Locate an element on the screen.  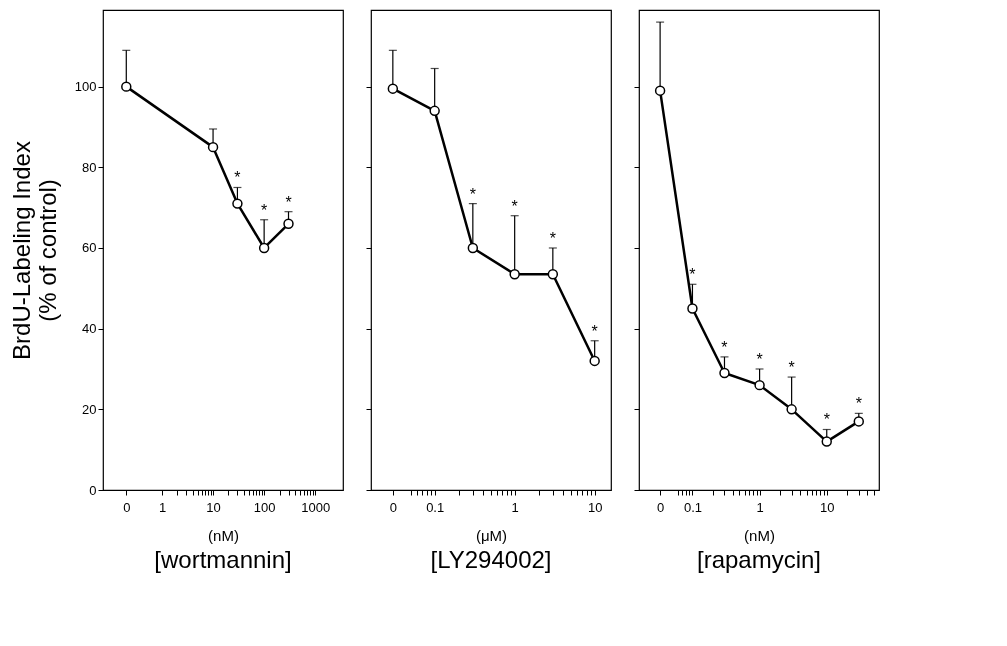
text: [LY294002] is located at coordinates (491, 559).